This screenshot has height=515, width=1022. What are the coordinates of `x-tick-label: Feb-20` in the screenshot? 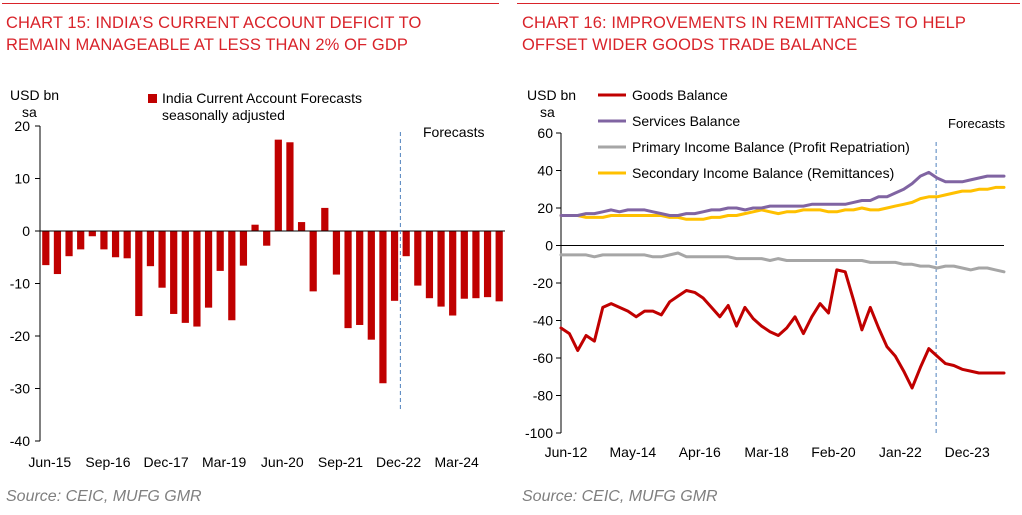 It's located at (833, 452).